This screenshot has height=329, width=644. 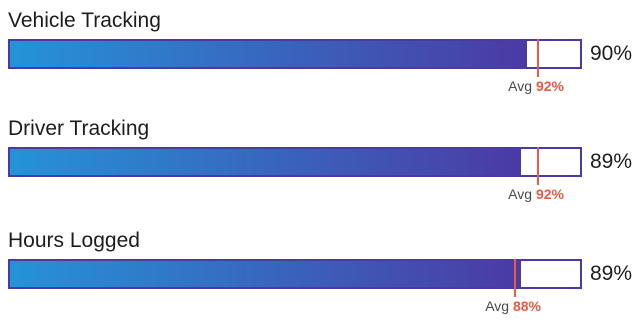 I want to click on average-value: 88%, so click(x=527, y=306).